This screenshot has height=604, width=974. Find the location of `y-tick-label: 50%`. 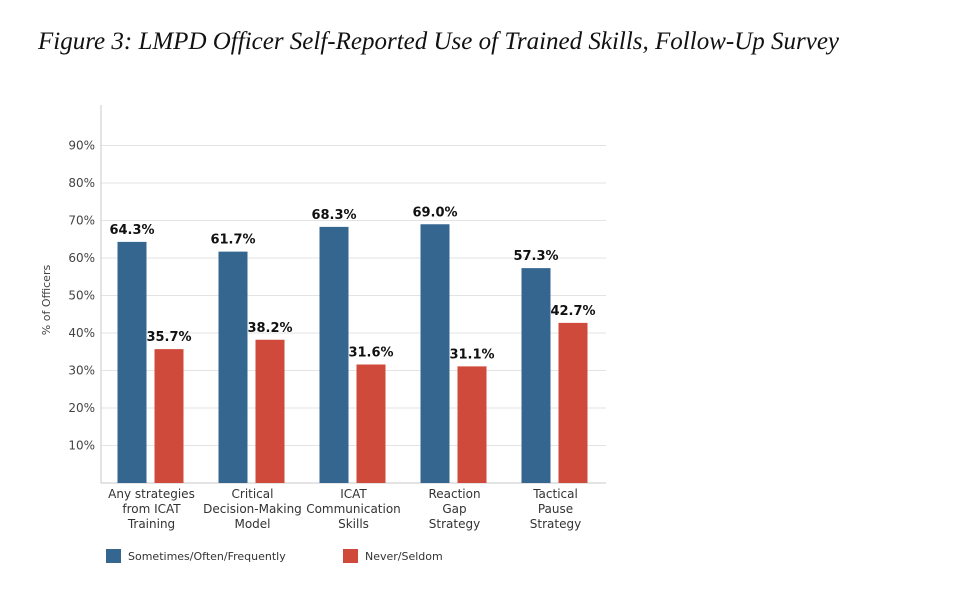

y-tick-label: 50% is located at coordinates (81, 296).